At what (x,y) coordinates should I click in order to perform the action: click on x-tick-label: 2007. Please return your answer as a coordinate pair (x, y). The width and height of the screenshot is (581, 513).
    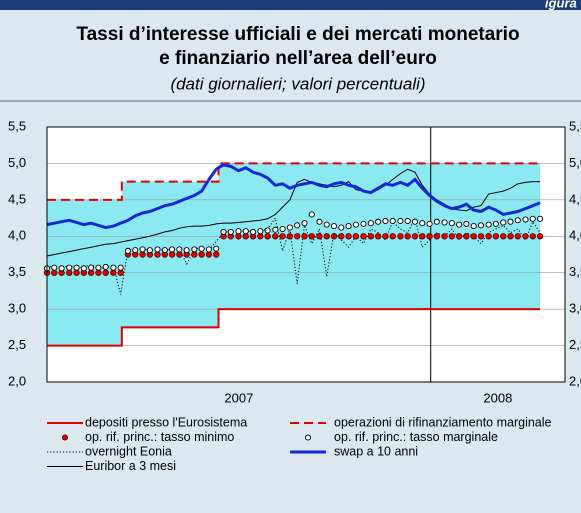
    Looking at the image, I should click on (238, 397).